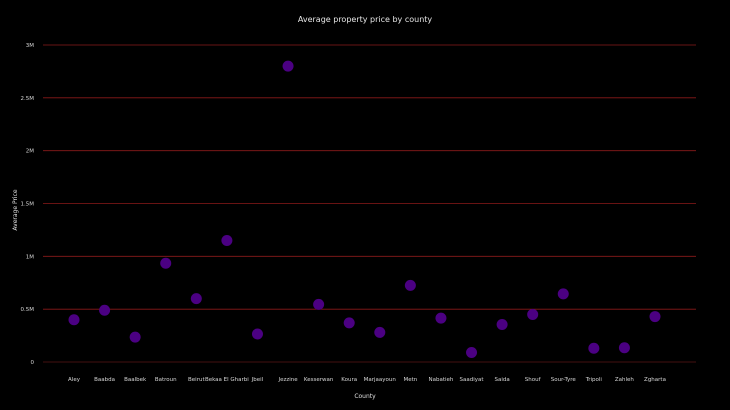 This screenshot has height=410, width=730. Describe the element at coordinates (15, 209) in the screenshot. I see `y-axis-label: Average Price` at that location.